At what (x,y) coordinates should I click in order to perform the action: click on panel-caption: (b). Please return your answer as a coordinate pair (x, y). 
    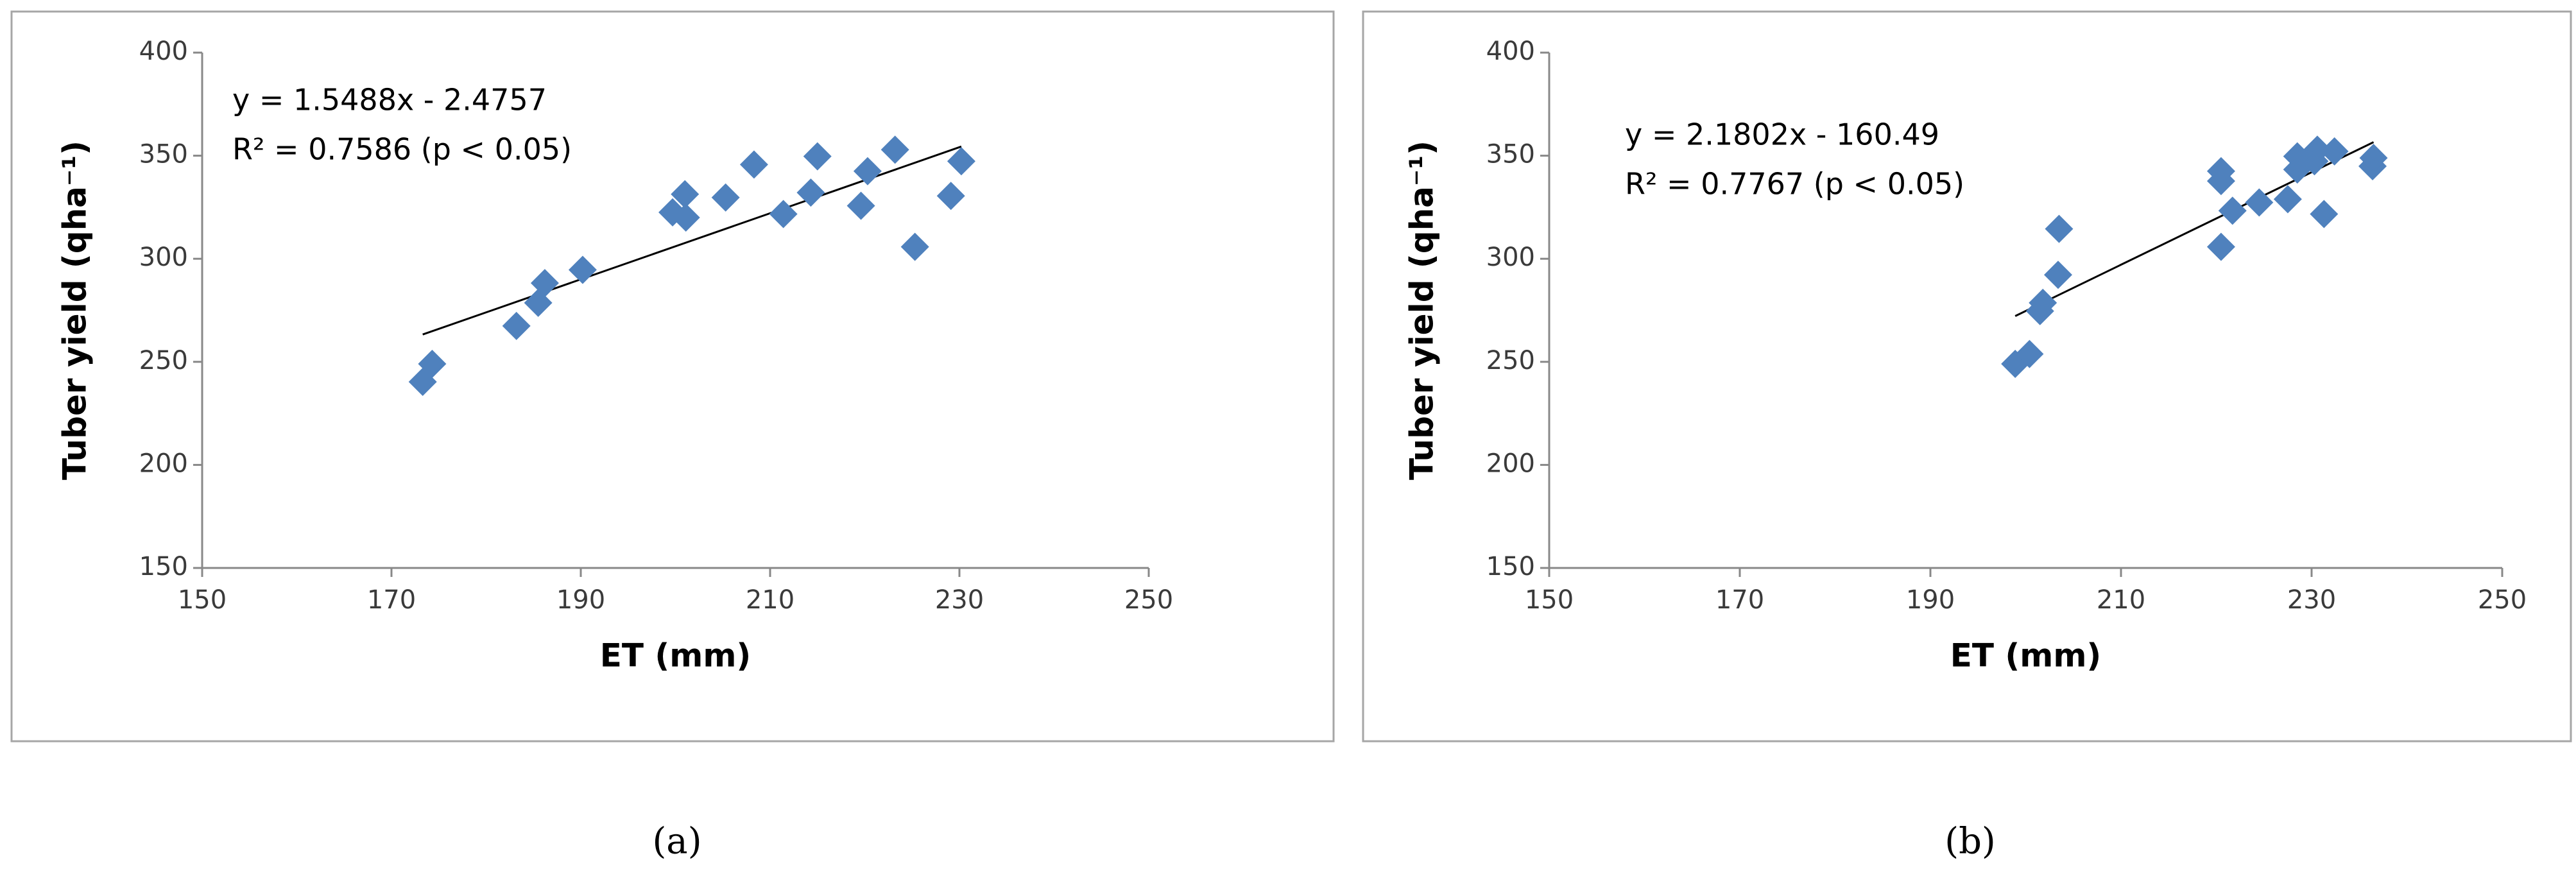
    Looking at the image, I should click on (1970, 842).